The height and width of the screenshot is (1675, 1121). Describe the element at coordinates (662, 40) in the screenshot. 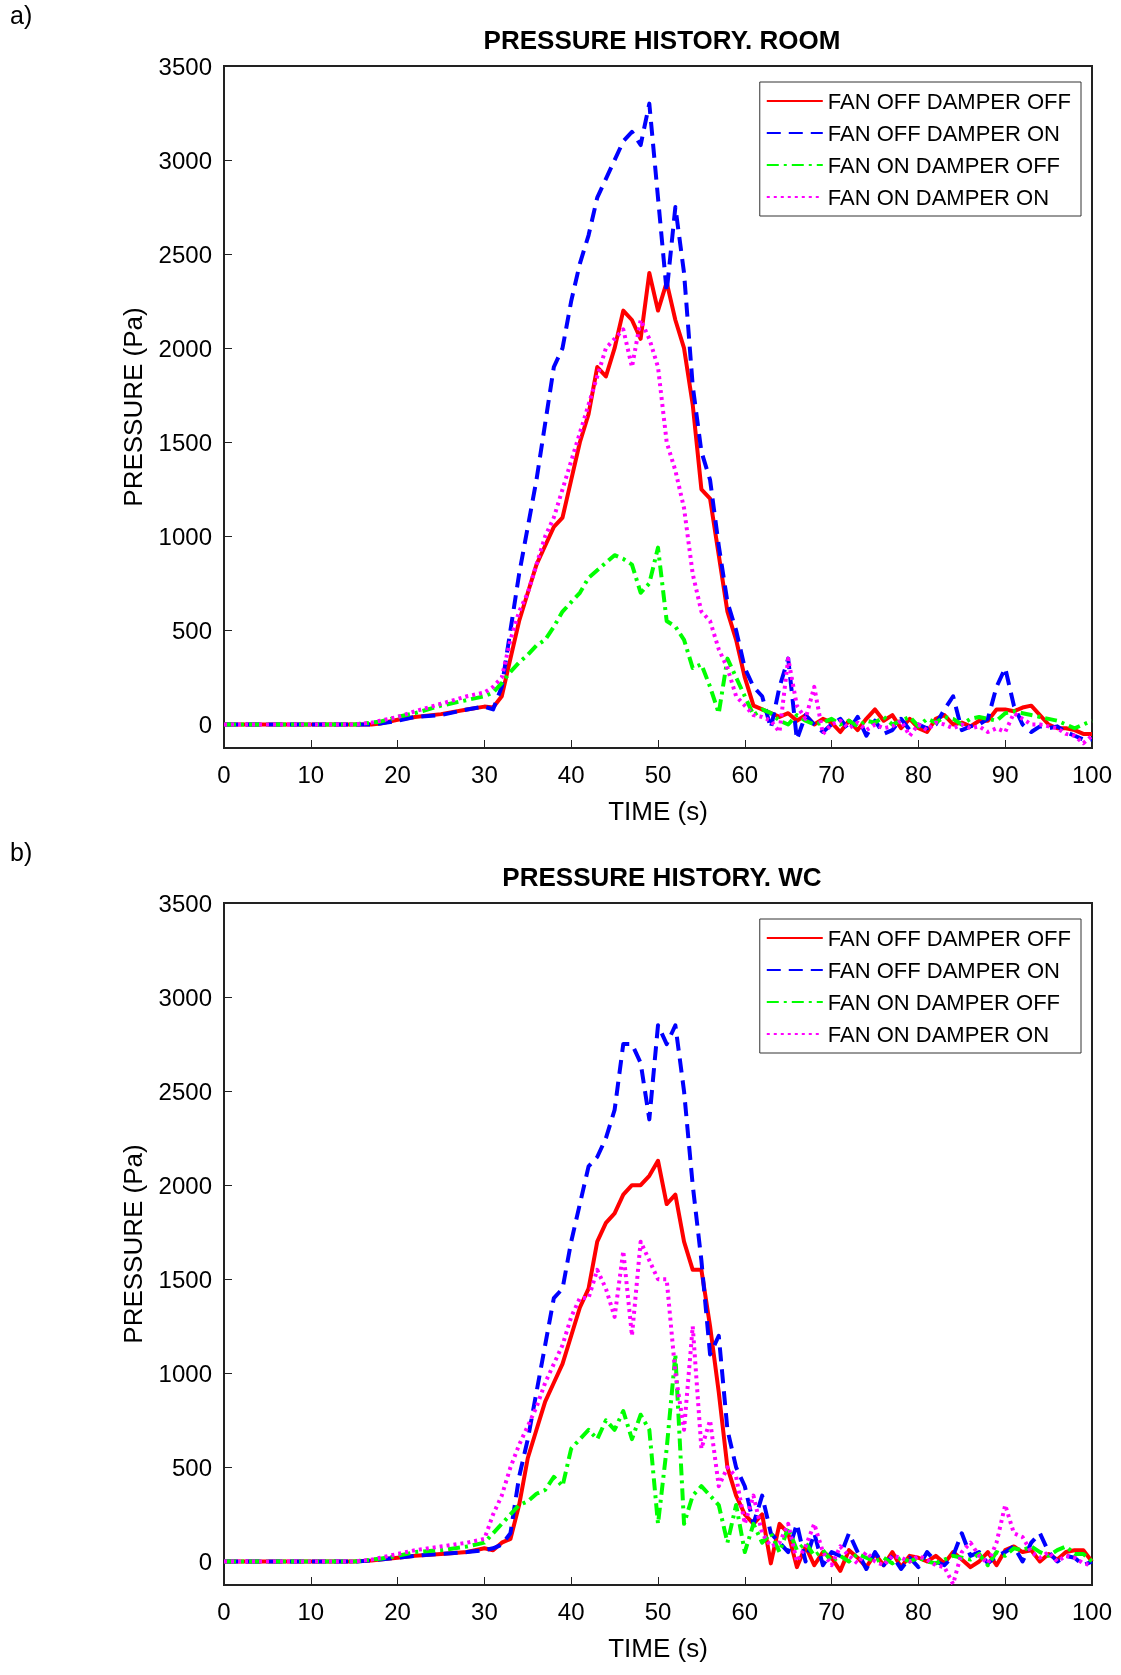

I see `chart-title: PRESSURE HISTORY. ROOM` at that location.